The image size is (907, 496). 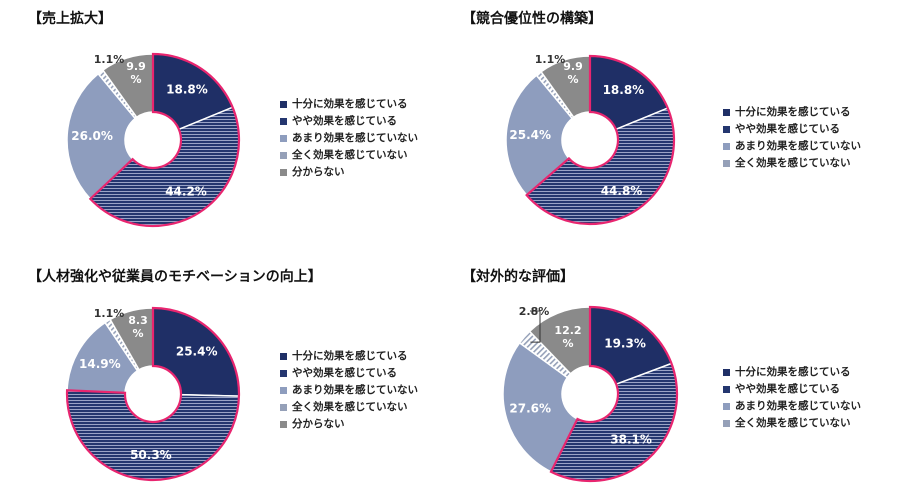 What do you see at coordinates (631, 440) in the screenshot?
I see `somewhat-effective-label: 38.1%` at bounding box center [631, 440].